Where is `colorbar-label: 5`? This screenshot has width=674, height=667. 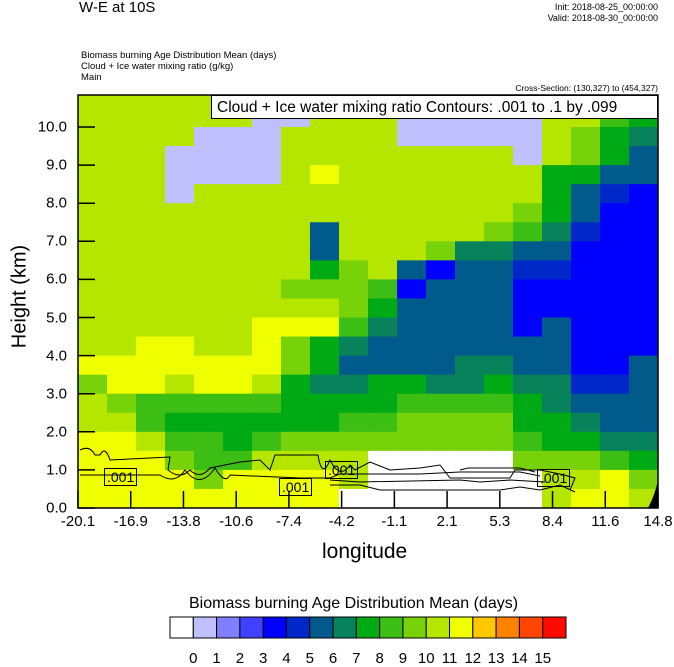
colorbar-label: 5 is located at coordinates (309, 658).